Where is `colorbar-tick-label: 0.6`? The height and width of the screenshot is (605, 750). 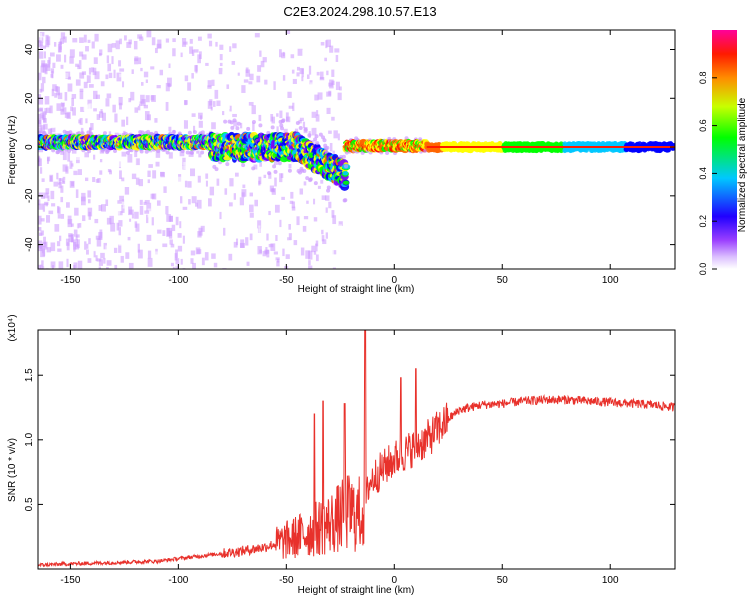
colorbar-tick-label: 0.6 is located at coordinates (703, 125).